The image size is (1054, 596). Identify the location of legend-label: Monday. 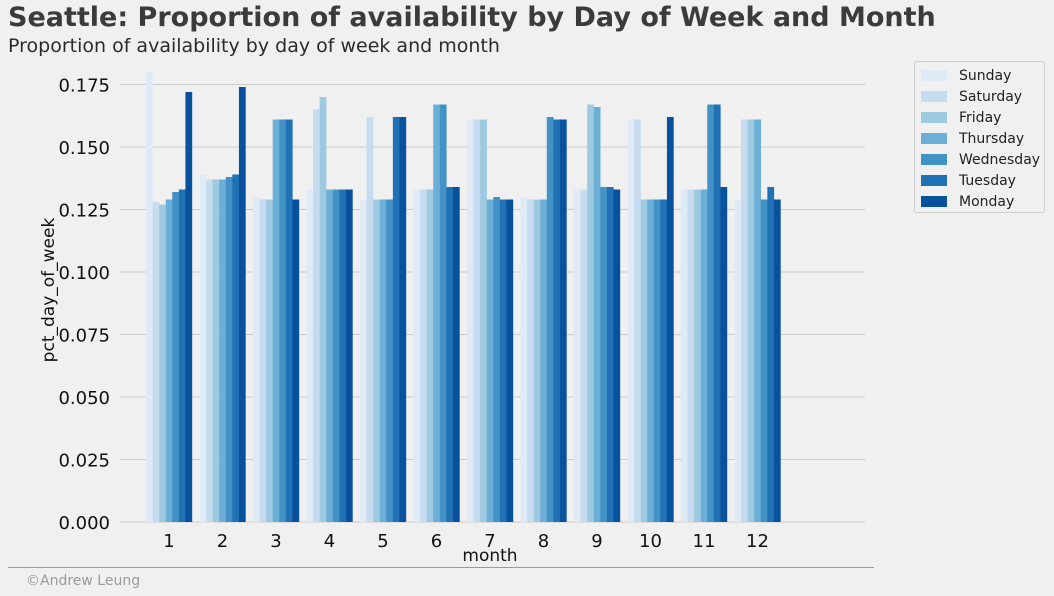
(987, 201).